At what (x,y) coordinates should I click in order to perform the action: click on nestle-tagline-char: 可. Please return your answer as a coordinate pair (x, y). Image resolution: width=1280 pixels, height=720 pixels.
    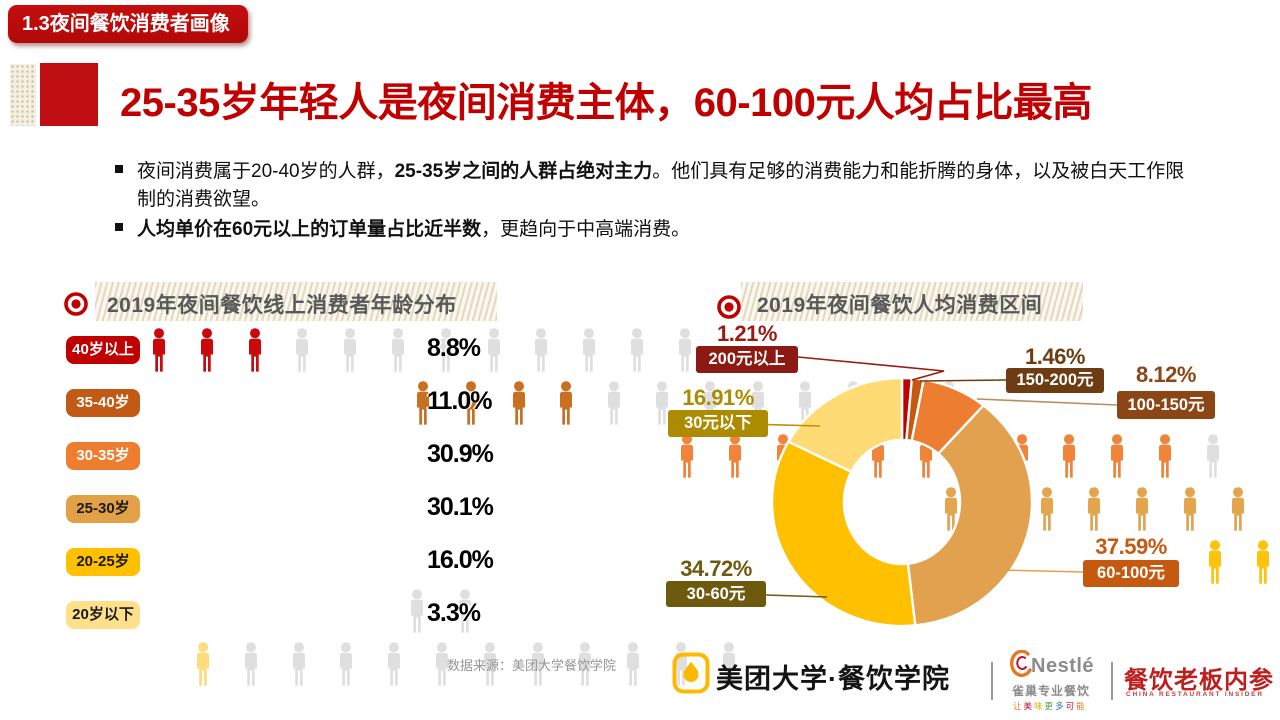
    Looking at the image, I should click on (1071, 706).